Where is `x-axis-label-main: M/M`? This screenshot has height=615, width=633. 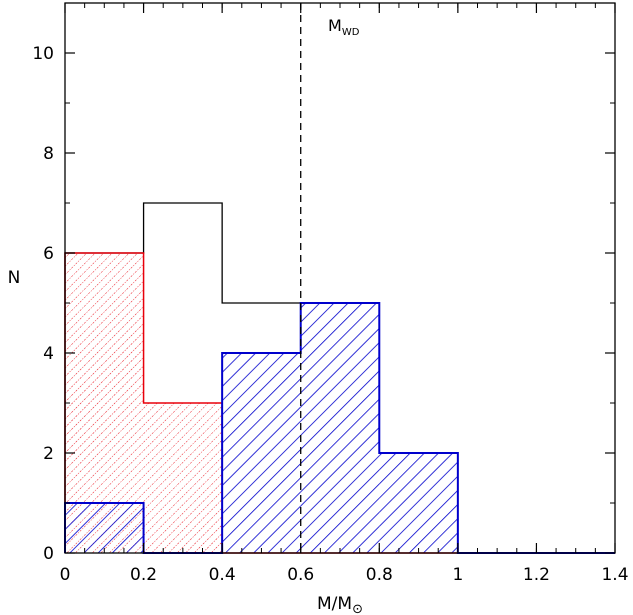
x-axis-label-main: M/M is located at coordinates (334, 604).